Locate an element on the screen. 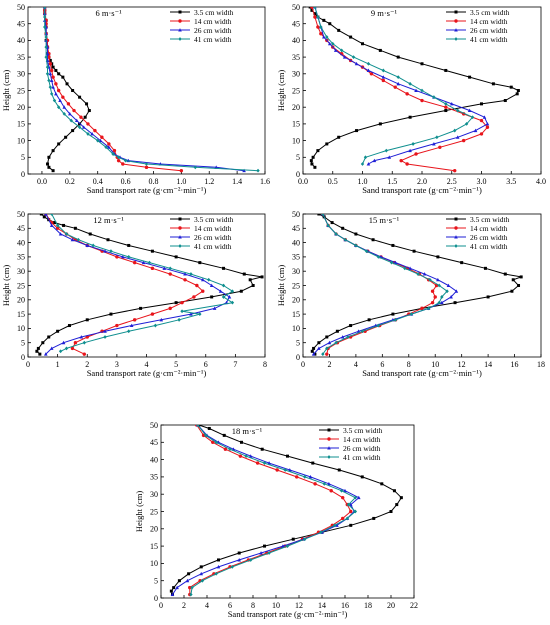 The image size is (550, 625). x-tick-label: 10 is located at coordinates (435, 364).